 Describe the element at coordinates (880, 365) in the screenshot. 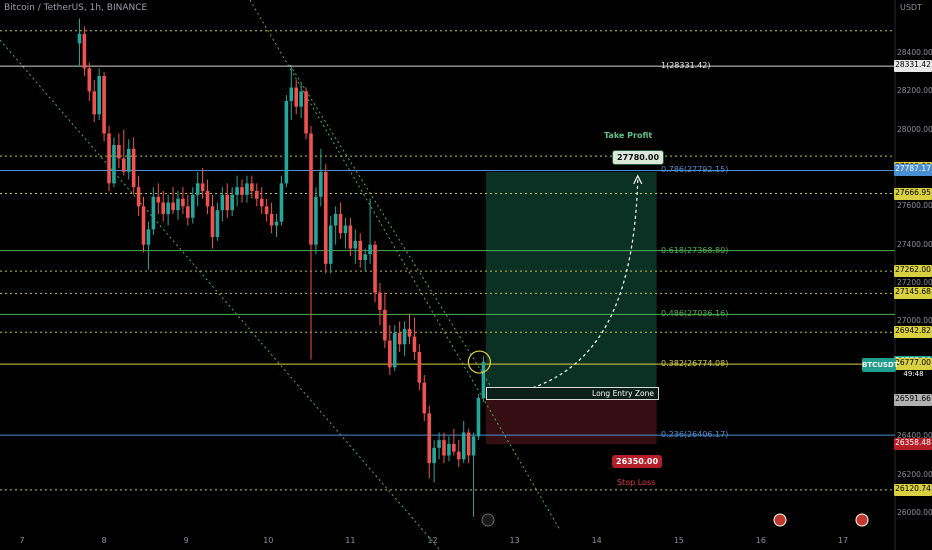

I see `symbol-badge: BTCUSDT` at that location.